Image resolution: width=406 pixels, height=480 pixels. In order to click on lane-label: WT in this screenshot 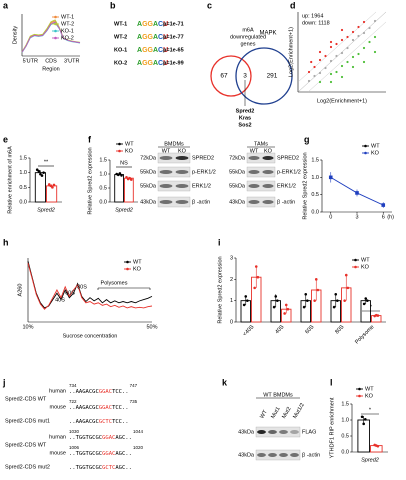, I will do `click(254, 151)`.